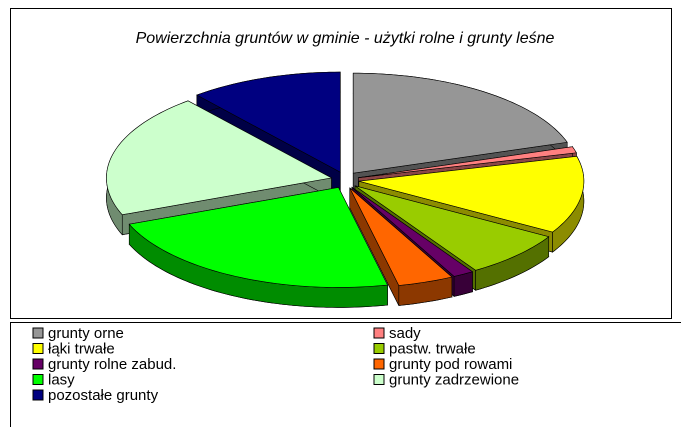 Image resolution: width=681 pixels, height=427 pixels. I want to click on legend-label: grunty orne, so click(86, 333).